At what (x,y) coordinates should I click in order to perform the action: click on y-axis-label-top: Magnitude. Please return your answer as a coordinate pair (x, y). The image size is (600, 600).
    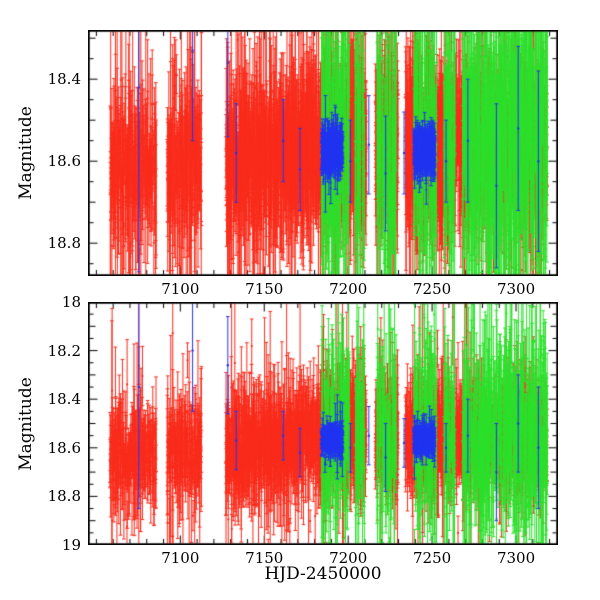
    Looking at the image, I should click on (26, 153).